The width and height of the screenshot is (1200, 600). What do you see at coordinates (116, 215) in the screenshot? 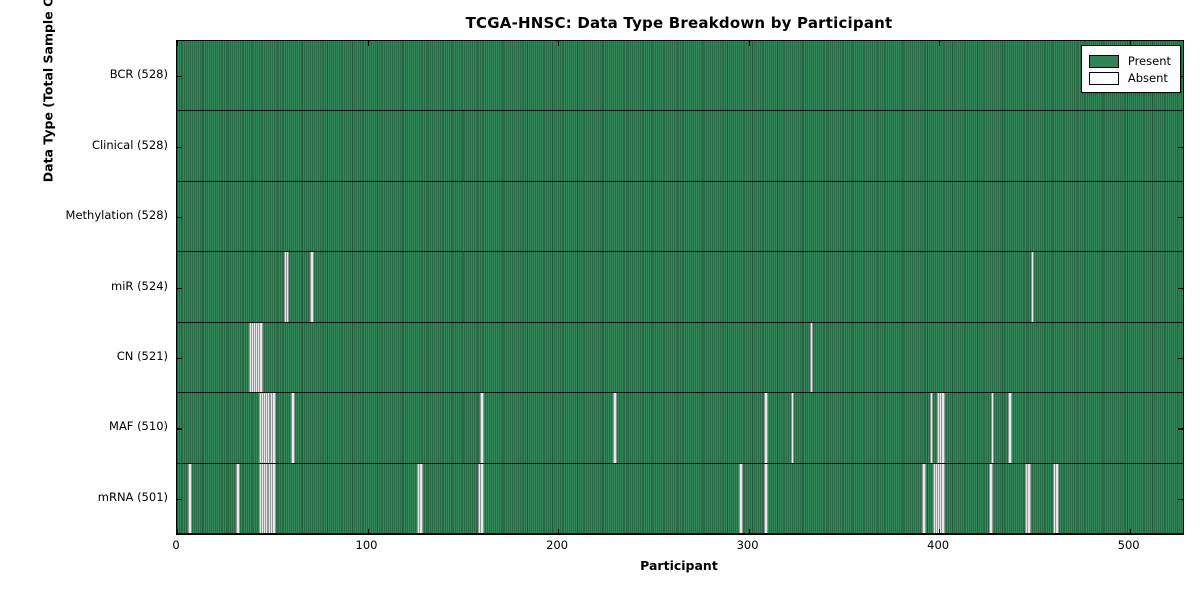
I see `y-tick-label-methylation: Methylation (528)` at bounding box center [116, 215].